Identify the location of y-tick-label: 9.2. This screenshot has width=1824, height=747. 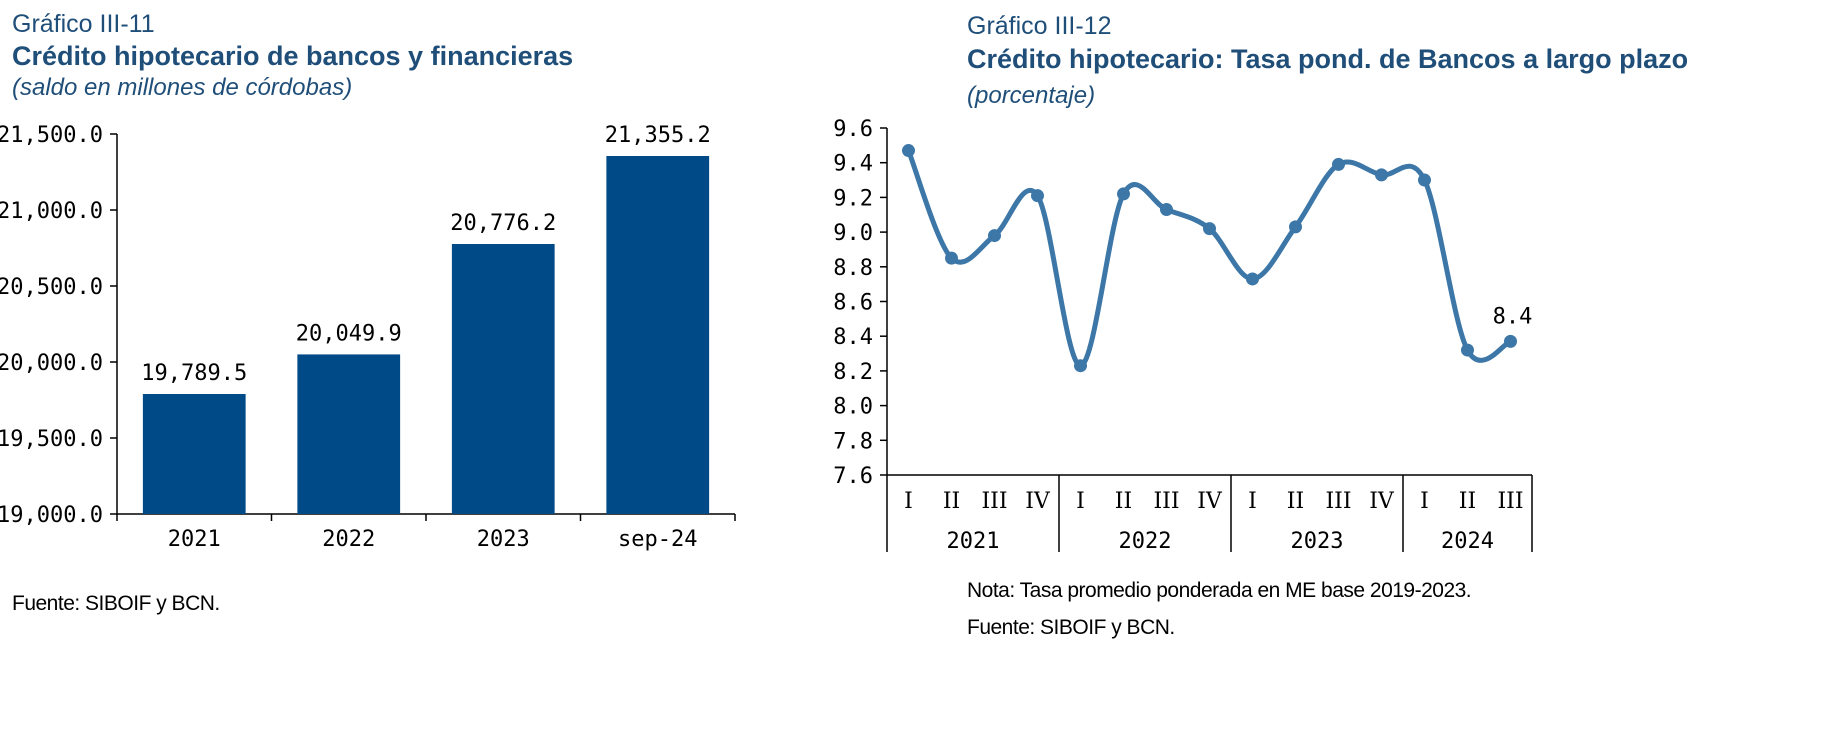
(853, 198).